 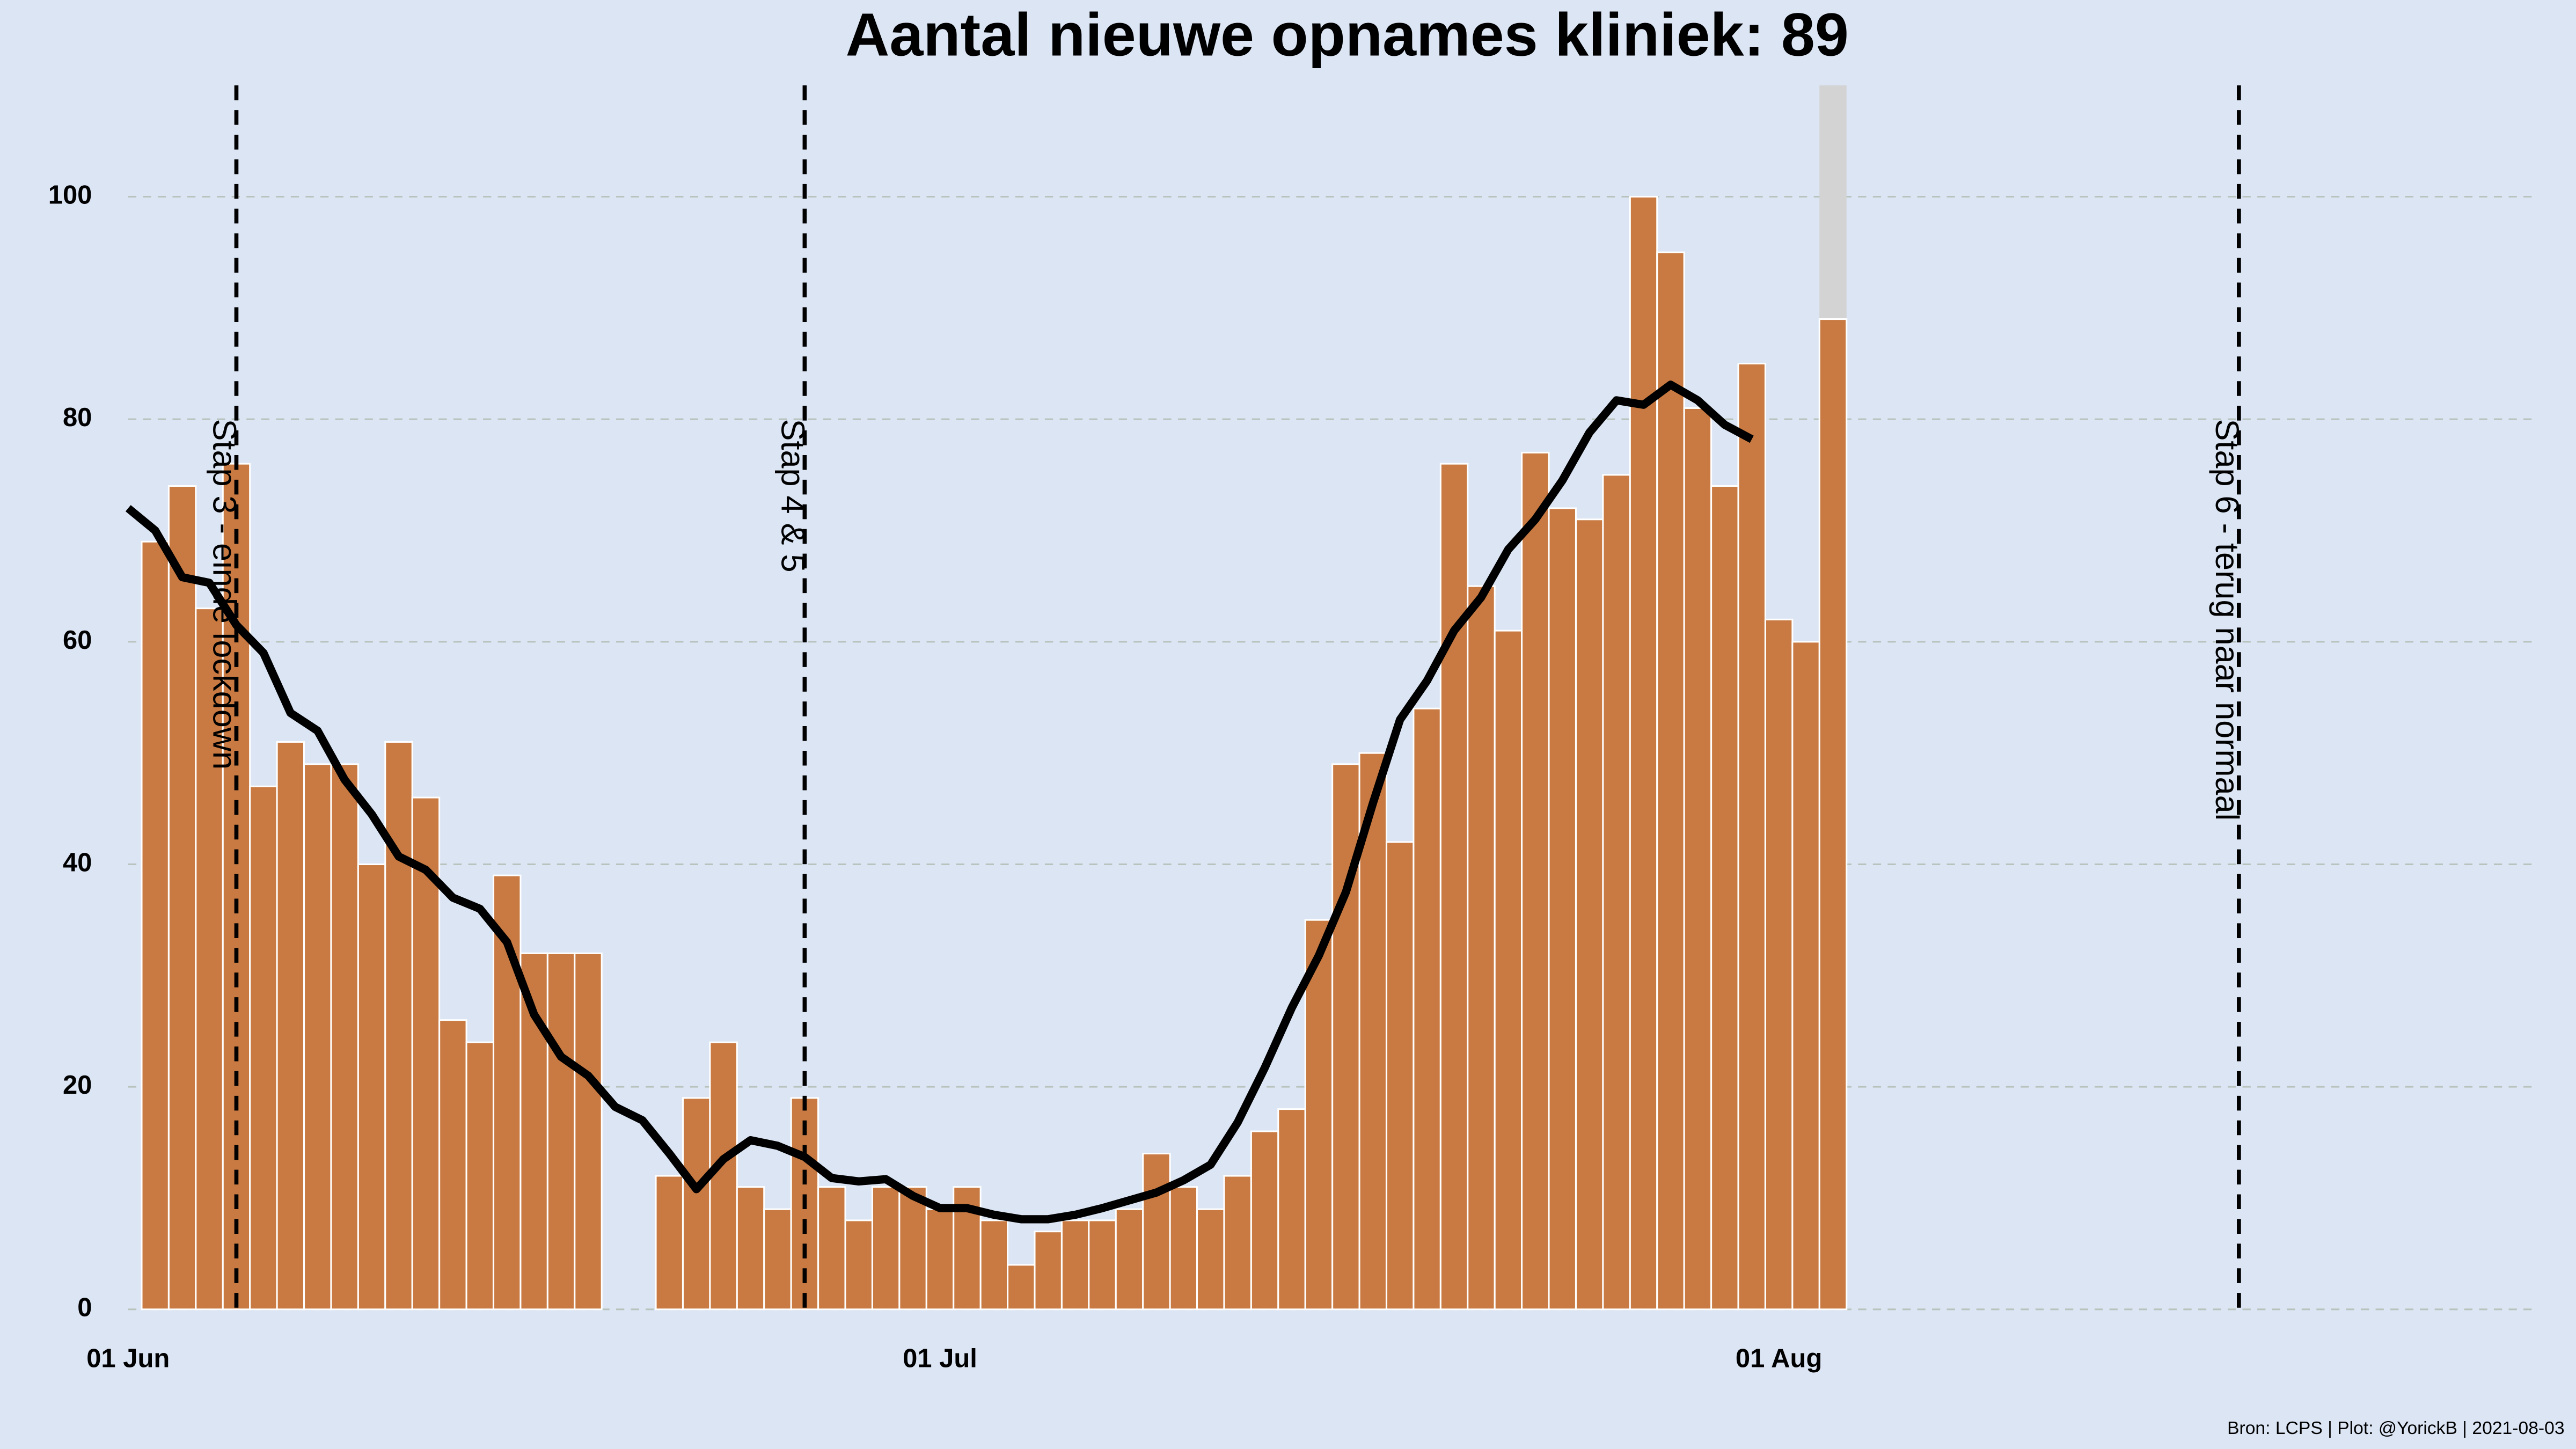 I want to click on caption: Bron: LCPS | Plot: @YorickB | 2021-08-03, so click(x=2396, y=1428).